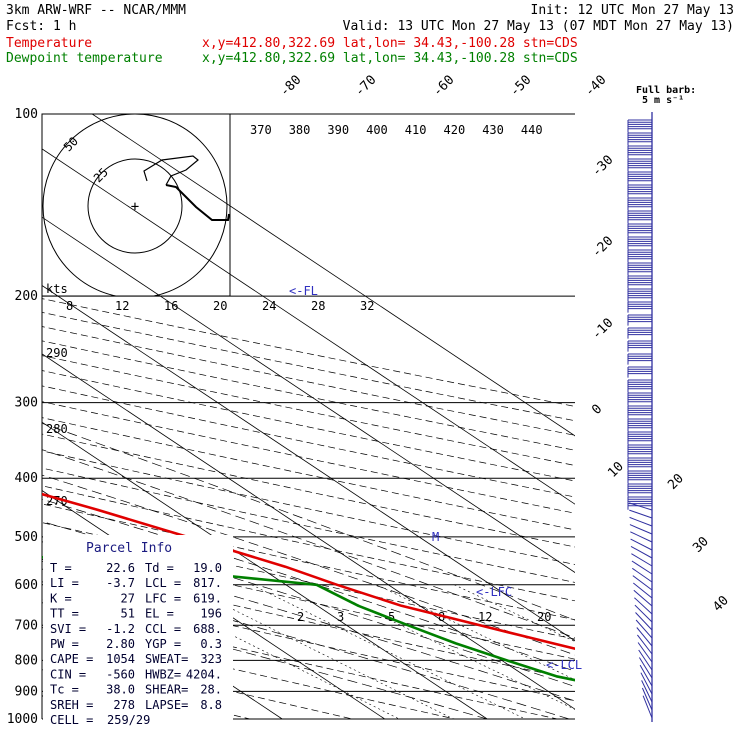 The width and height of the screenshot is (740, 740). I want to click on mixing-ratio-label: 20, so click(220, 306).